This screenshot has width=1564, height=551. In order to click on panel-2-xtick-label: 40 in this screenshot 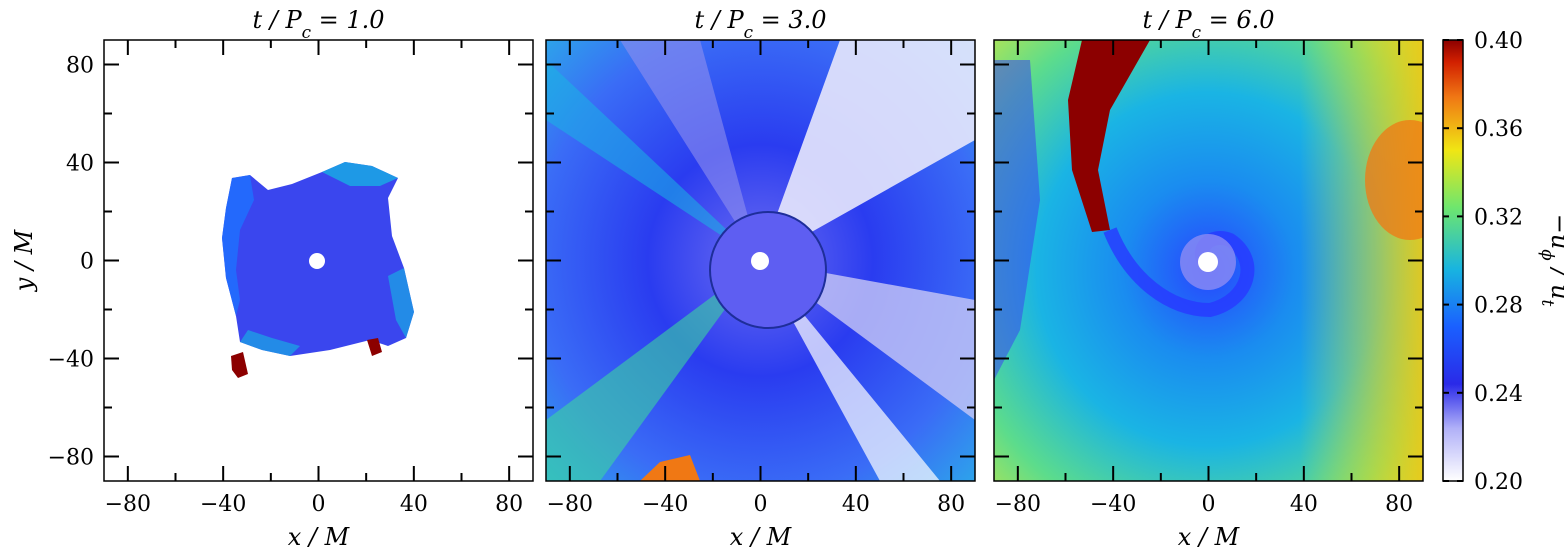, I will do `click(856, 504)`.